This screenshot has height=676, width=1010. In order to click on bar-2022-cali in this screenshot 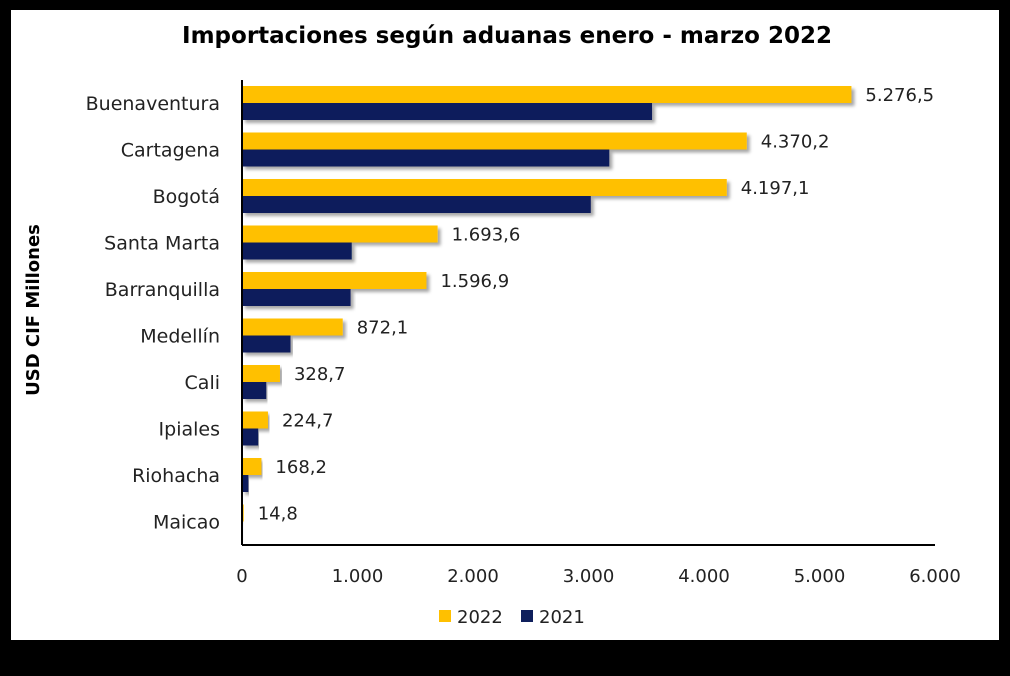, I will do `click(261, 373)`.